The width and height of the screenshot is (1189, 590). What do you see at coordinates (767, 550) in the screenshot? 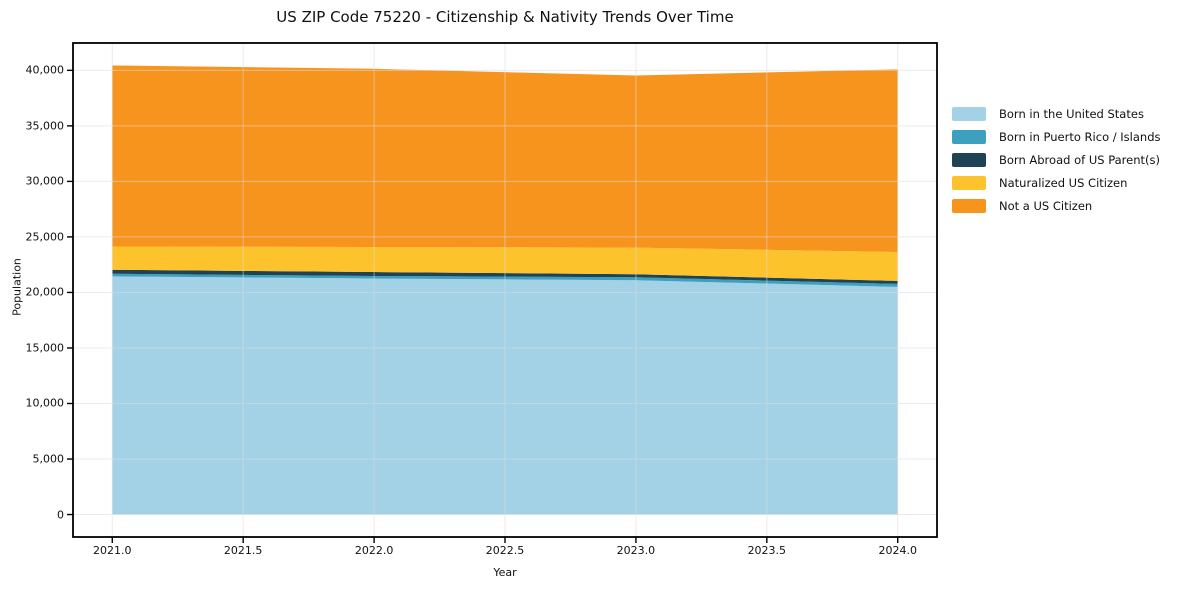
I see `x-tick-label: 2023.5` at bounding box center [767, 550].